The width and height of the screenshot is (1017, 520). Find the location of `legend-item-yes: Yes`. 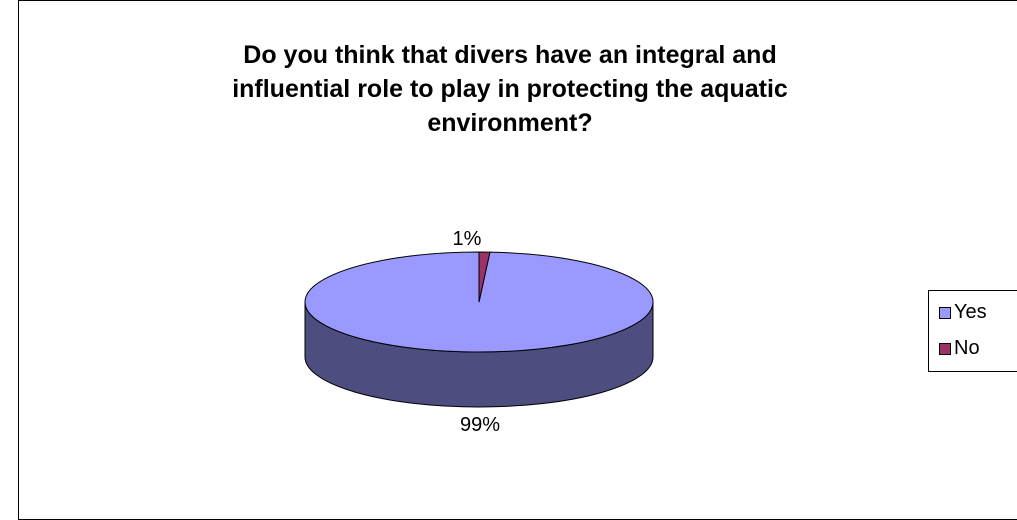

legend-item-yes: Yes is located at coordinates (963, 312).